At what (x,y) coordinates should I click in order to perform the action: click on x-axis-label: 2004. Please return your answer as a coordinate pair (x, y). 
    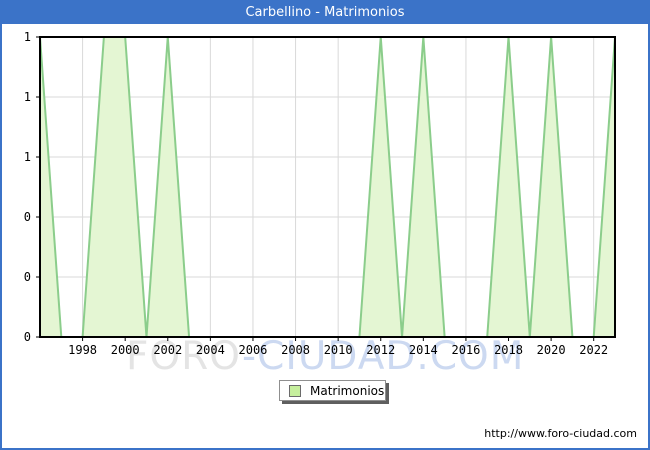
    Looking at the image, I should click on (210, 350).